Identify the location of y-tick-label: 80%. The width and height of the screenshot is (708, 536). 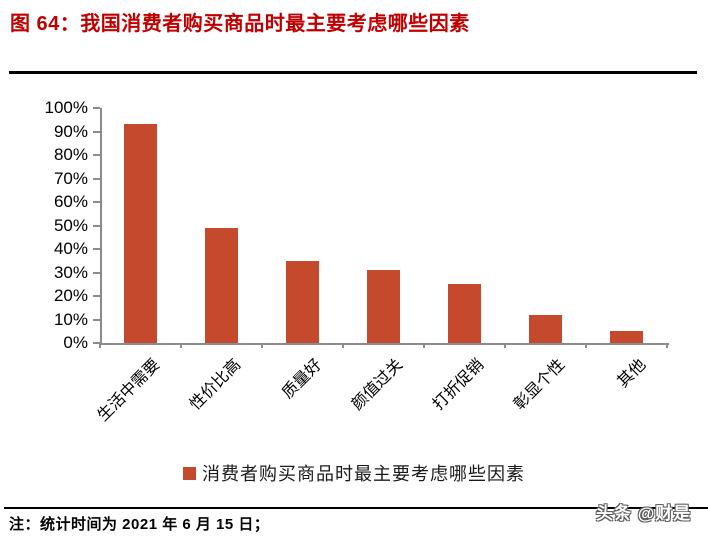
(70, 154).